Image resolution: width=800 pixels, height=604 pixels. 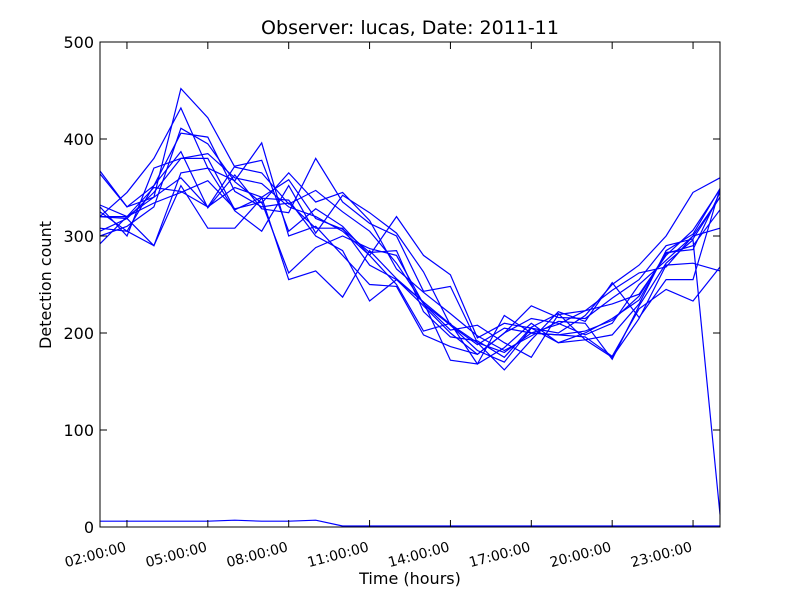 I want to click on x-tick-label: 05:00:00, so click(x=176, y=555).